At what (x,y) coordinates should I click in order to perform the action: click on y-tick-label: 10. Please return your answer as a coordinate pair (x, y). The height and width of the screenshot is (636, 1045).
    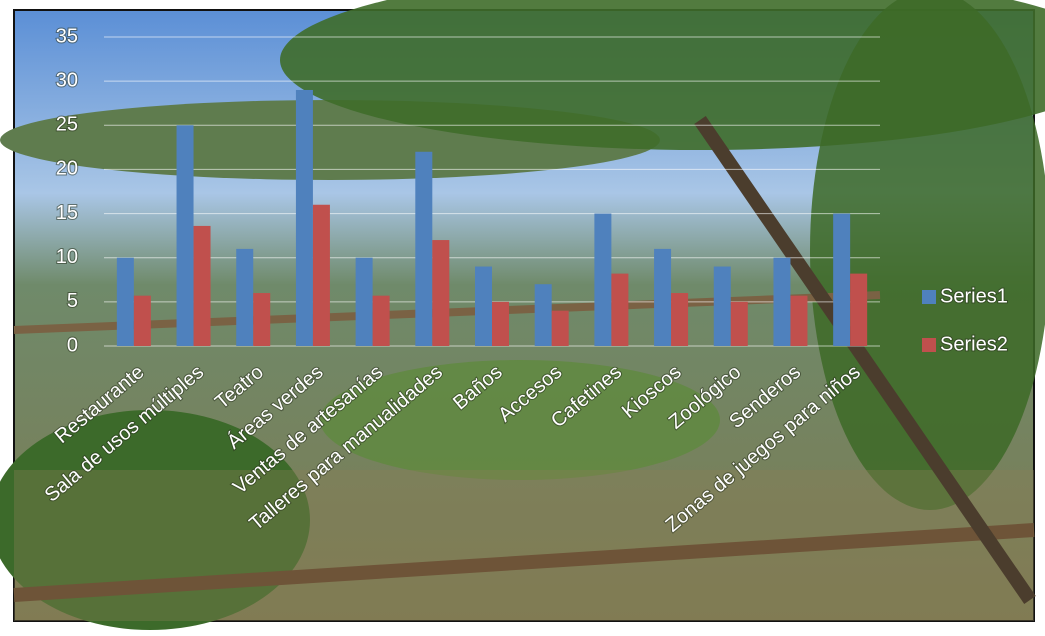
    Looking at the image, I should click on (67, 257).